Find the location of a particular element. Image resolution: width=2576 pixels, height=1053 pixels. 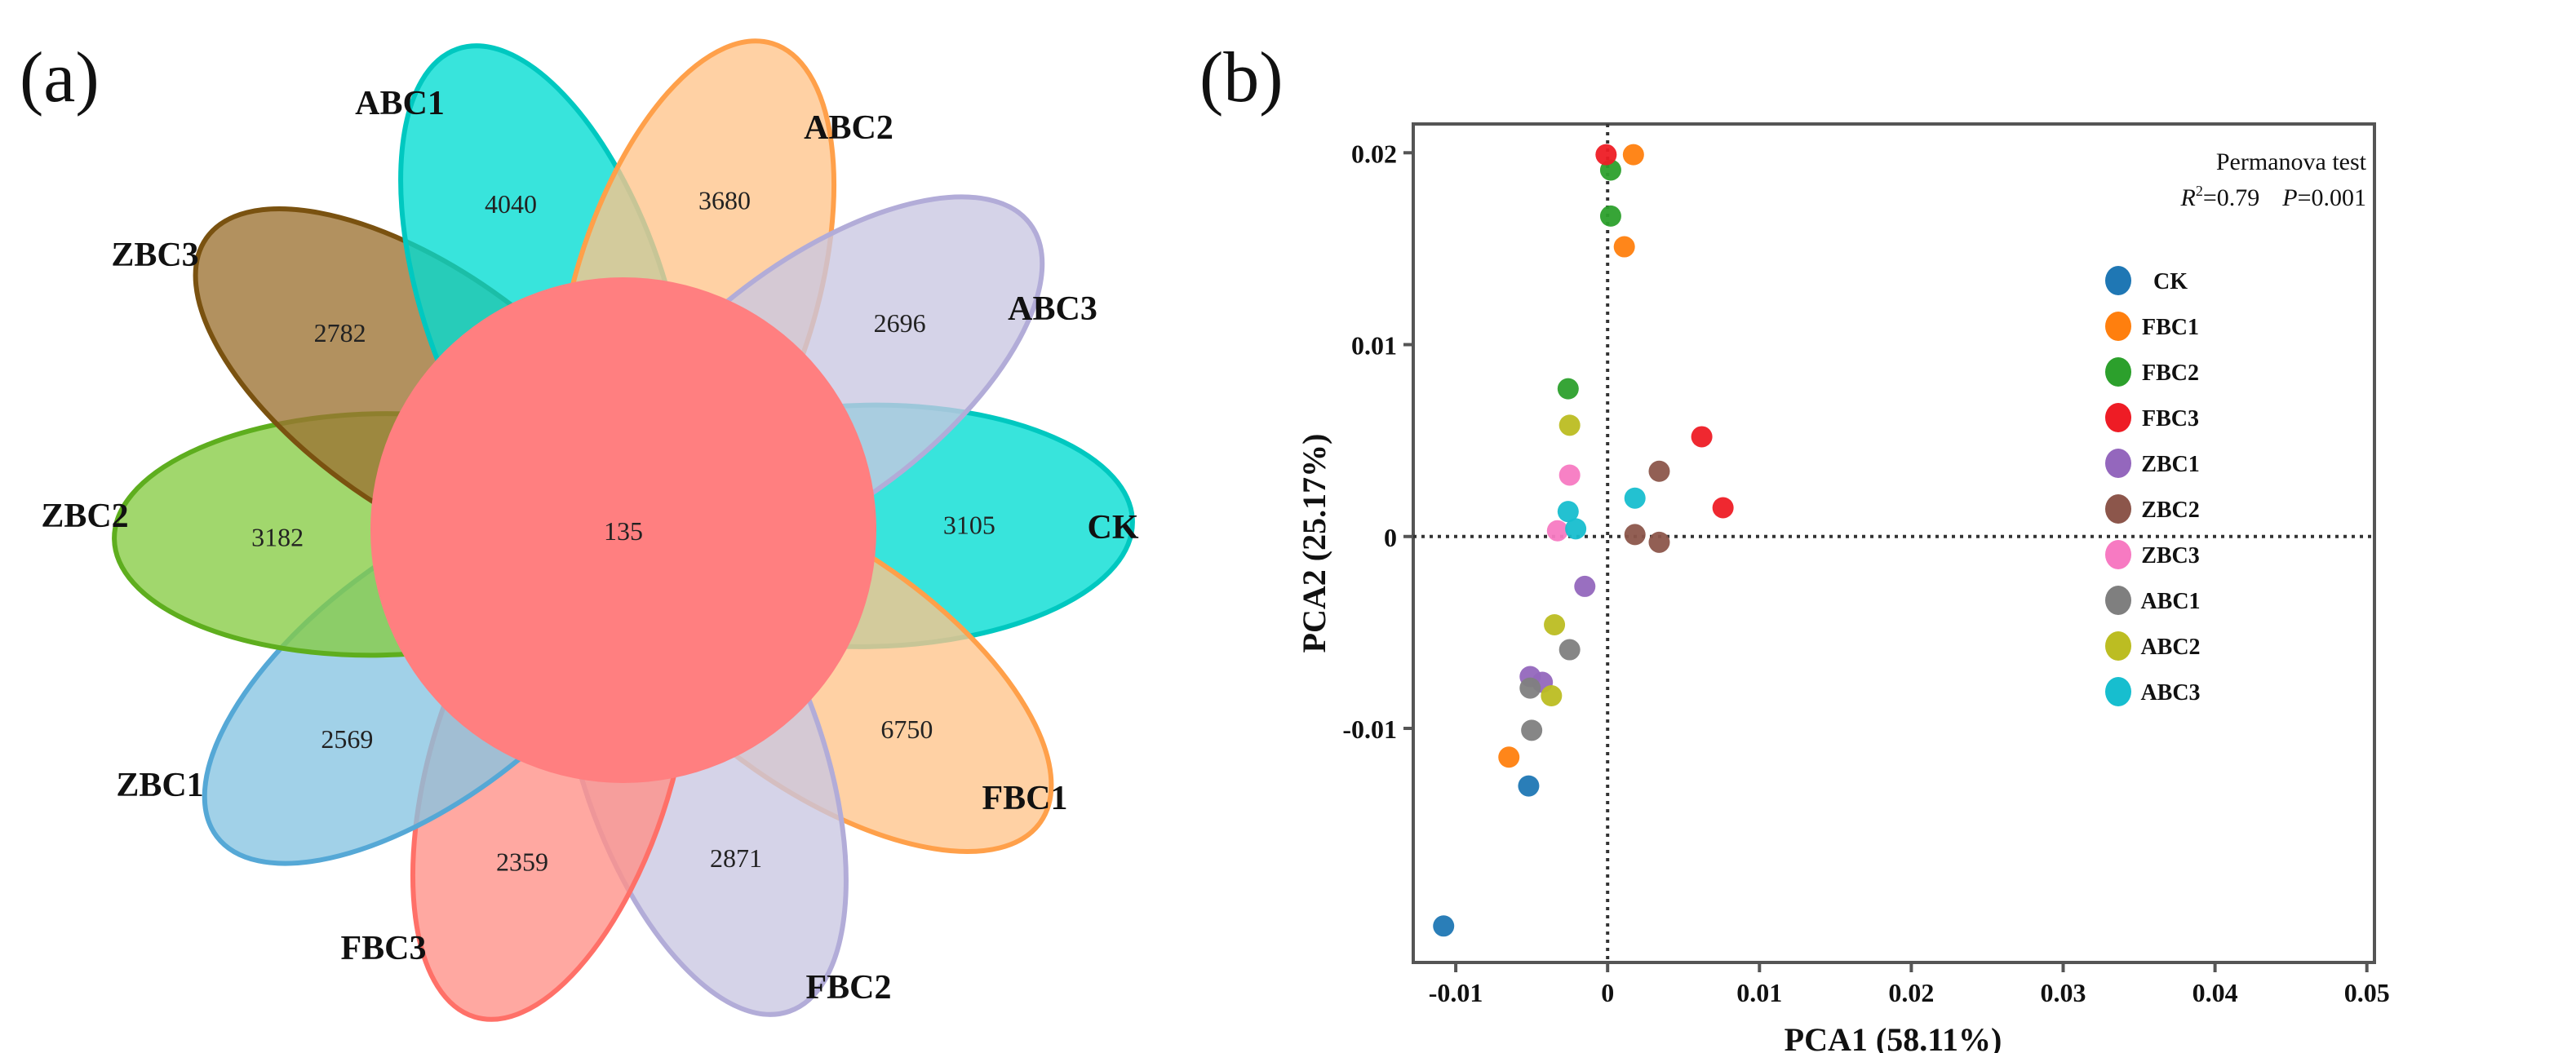

panel-label-a: (a) is located at coordinates (60, 77).